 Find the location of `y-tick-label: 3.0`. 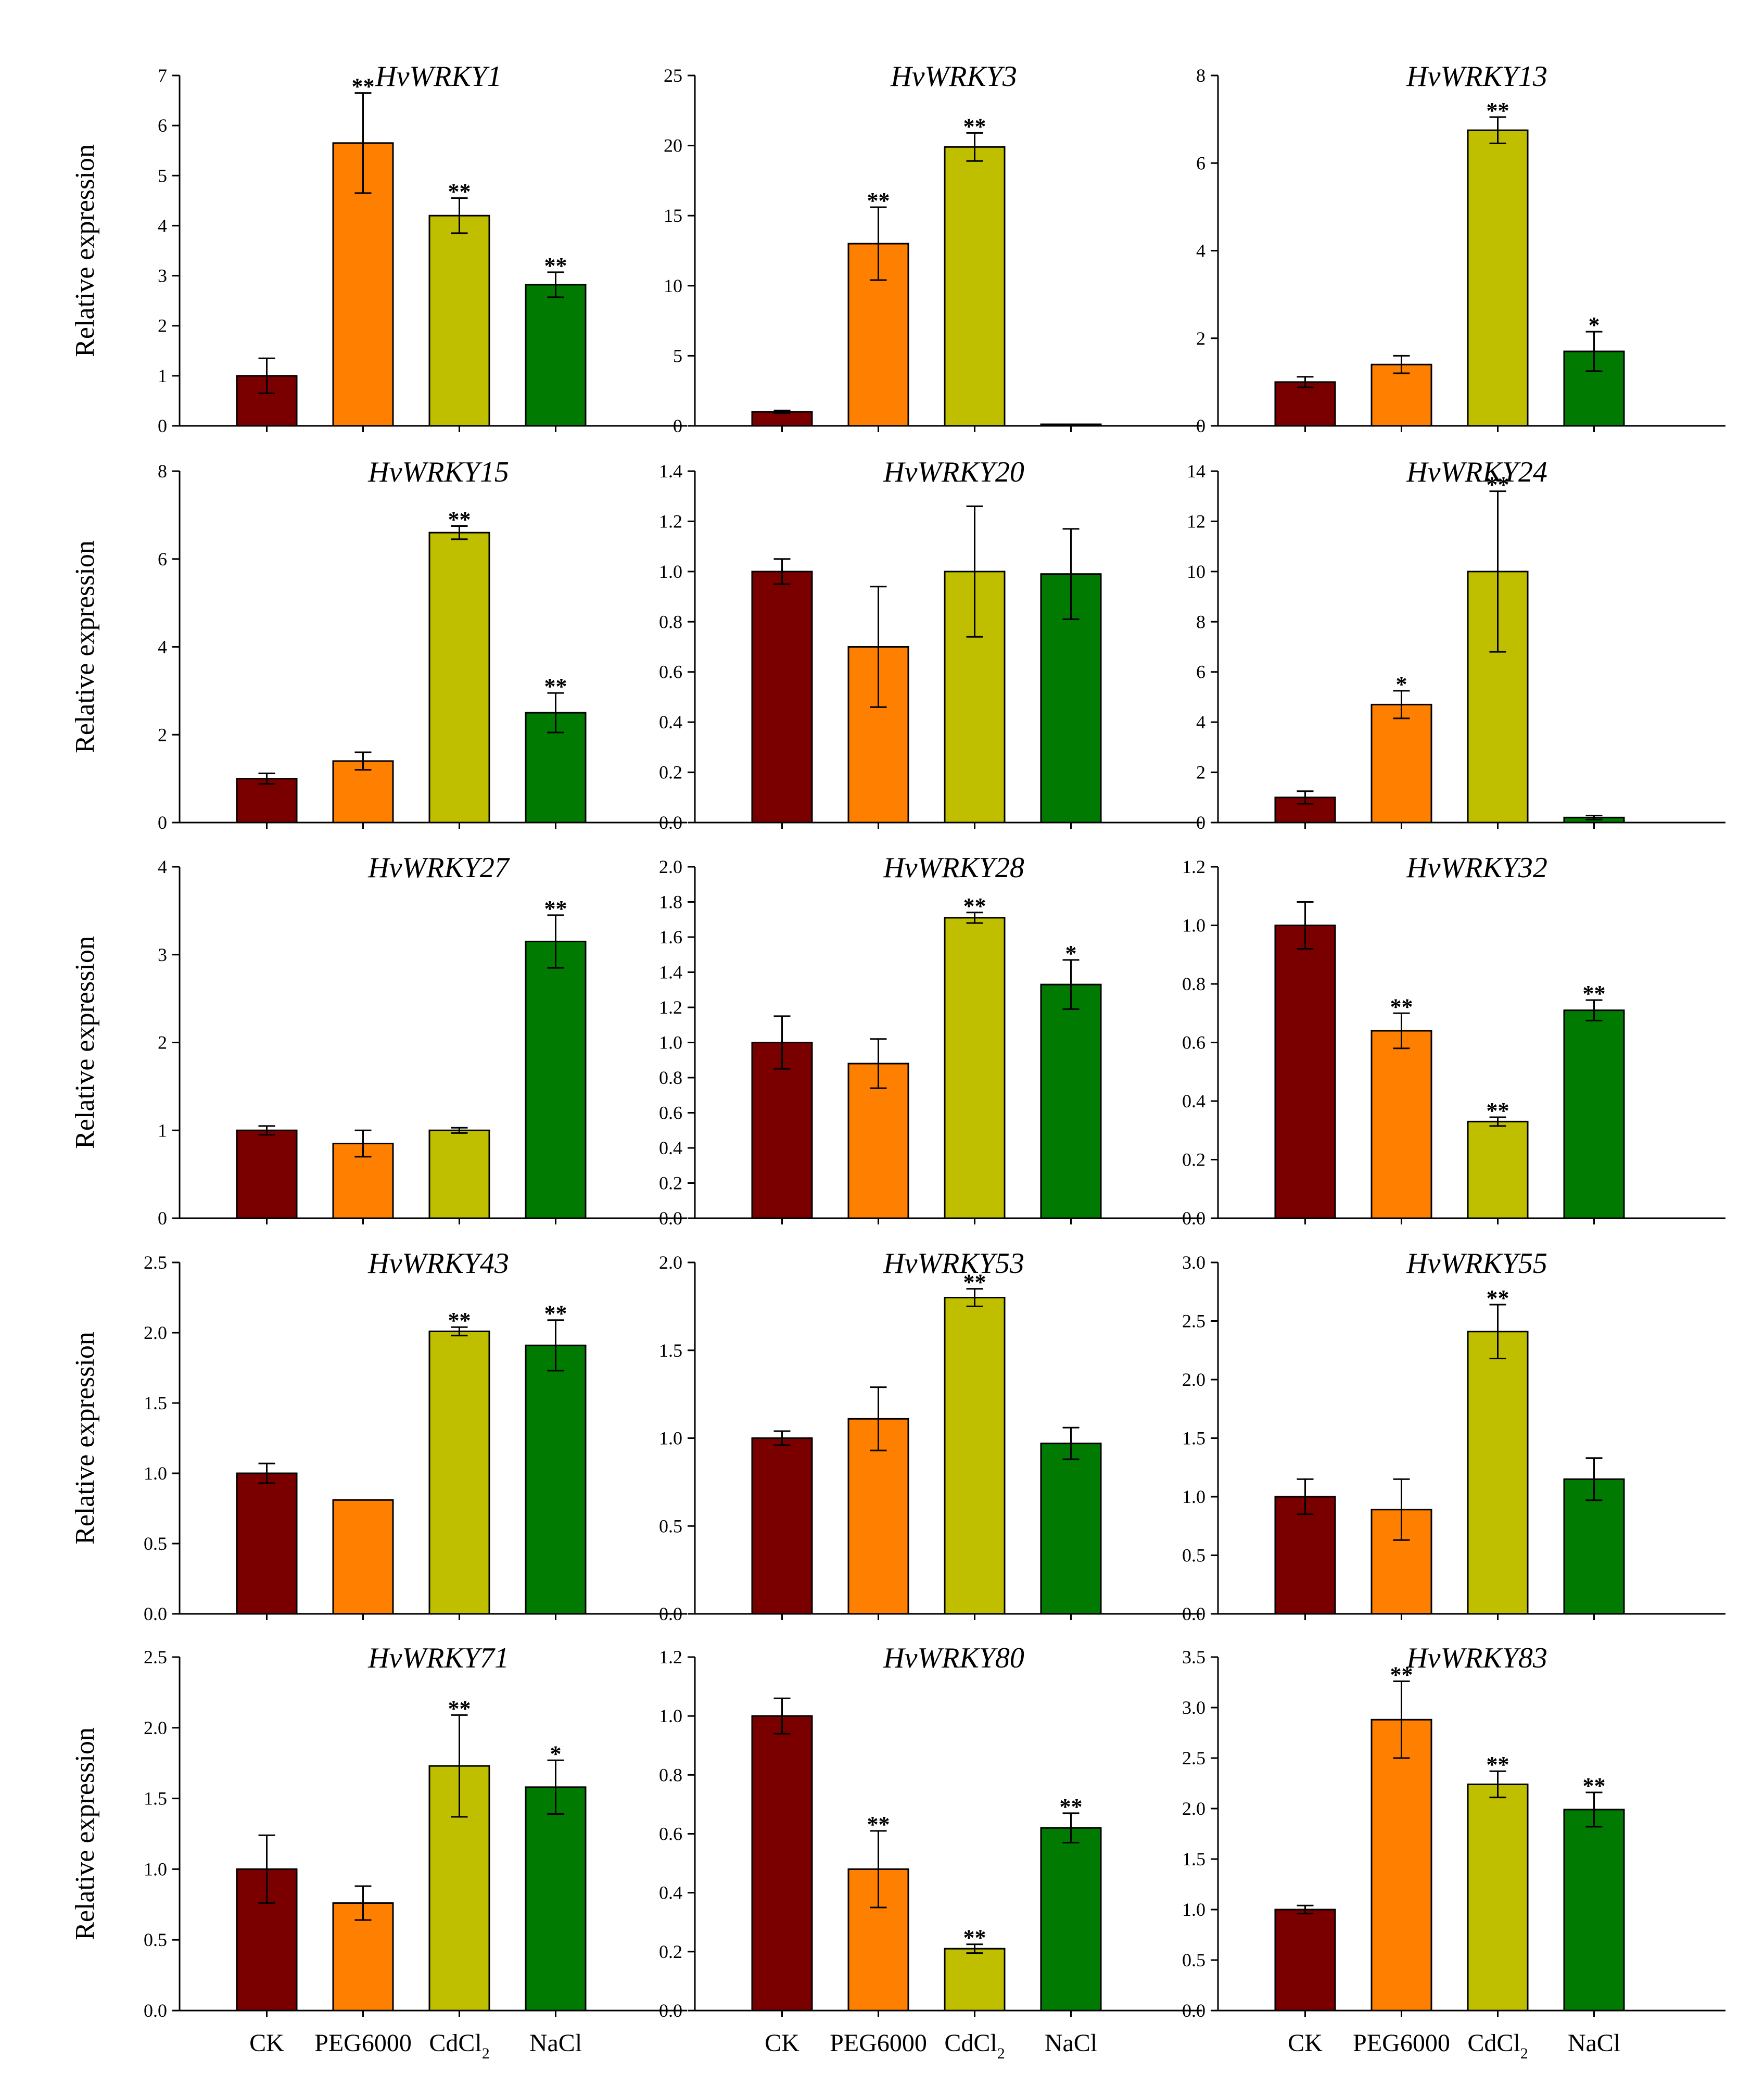

y-tick-label: 3.0 is located at coordinates (1193, 1263).